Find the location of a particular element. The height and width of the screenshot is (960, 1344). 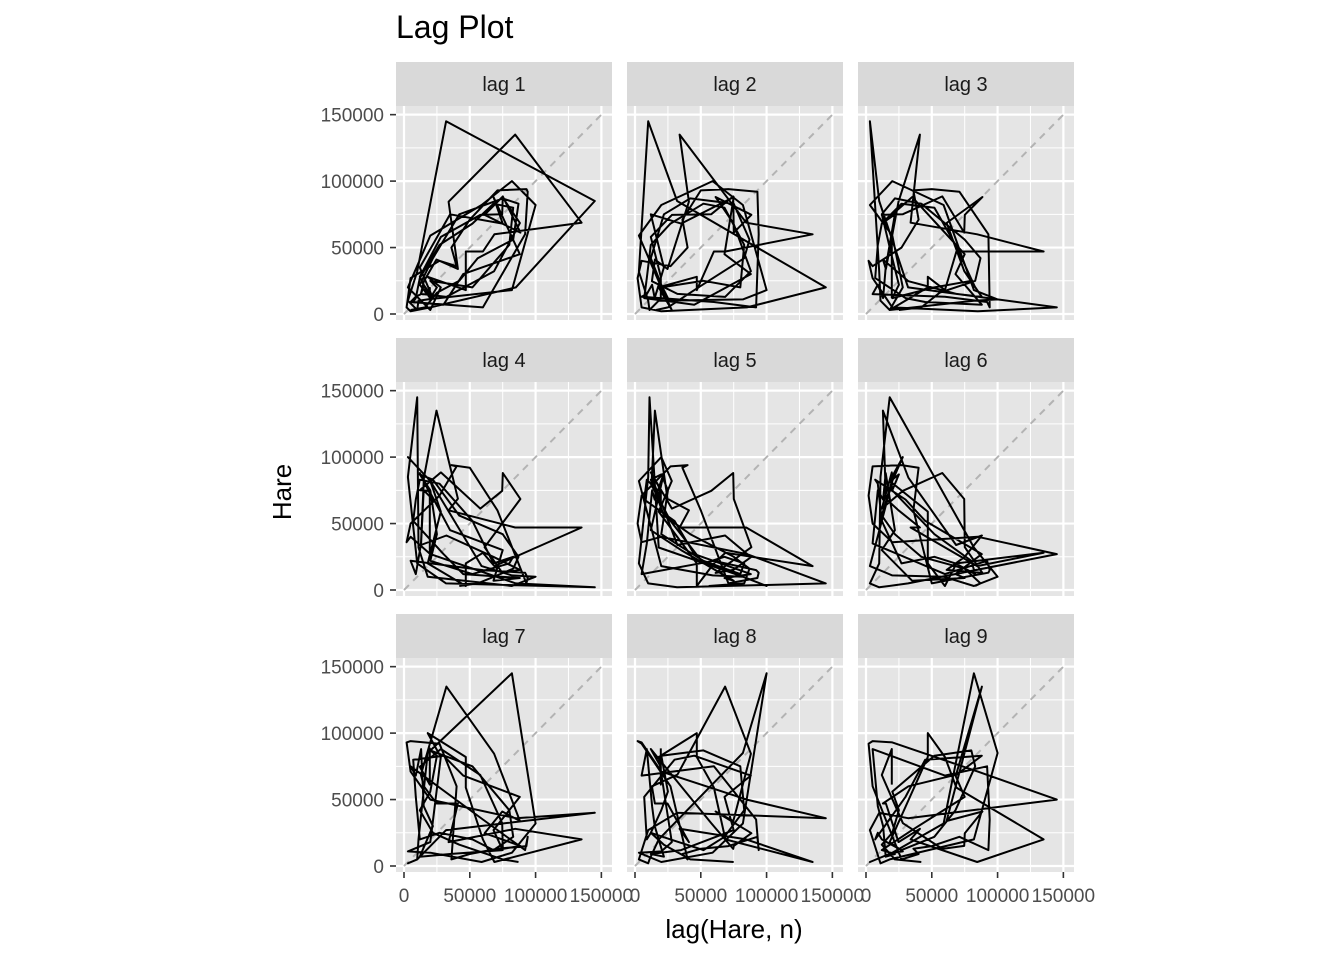

strip-label: lag 3 is located at coordinates (965, 85).